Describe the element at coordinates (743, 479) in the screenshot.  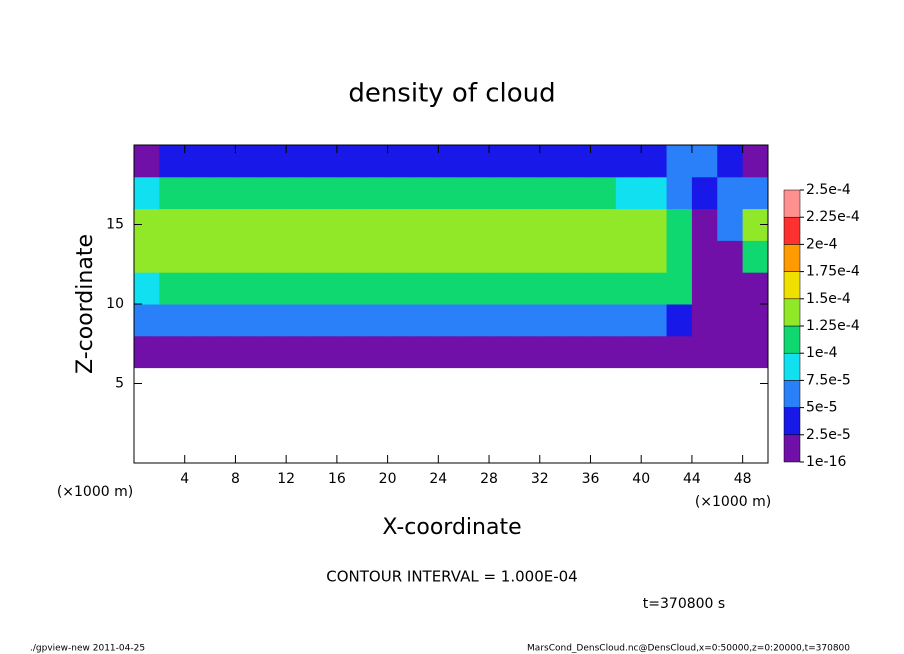
I see `x-tick-label: 48` at that location.